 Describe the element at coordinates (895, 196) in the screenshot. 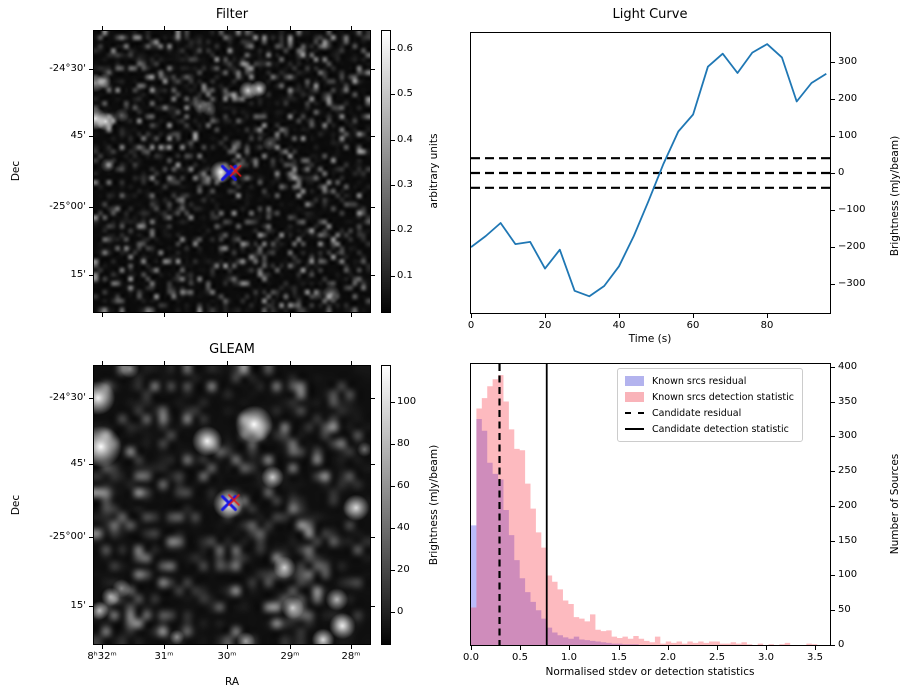

I see `lightcurve-ylabel: Brightness (mJy/beam)` at that location.